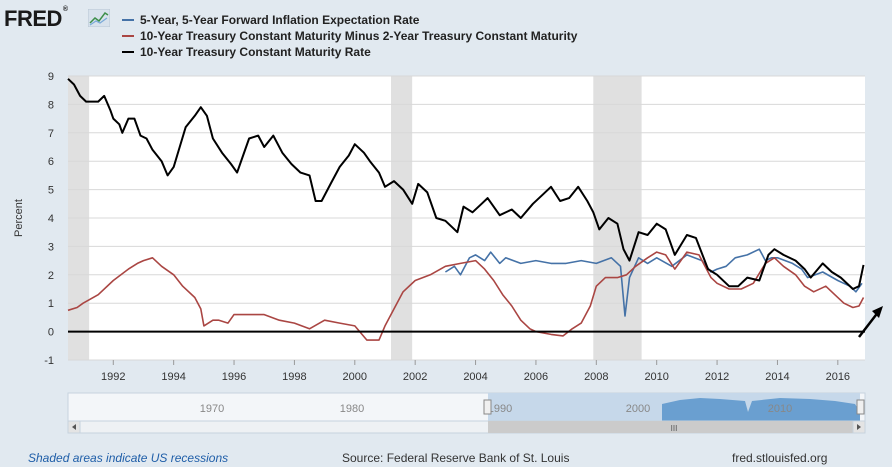 This screenshot has width=892, height=467. What do you see at coordinates (51, 333) in the screenshot?
I see `y-tick-label: 0` at bounding box center [51, 333].